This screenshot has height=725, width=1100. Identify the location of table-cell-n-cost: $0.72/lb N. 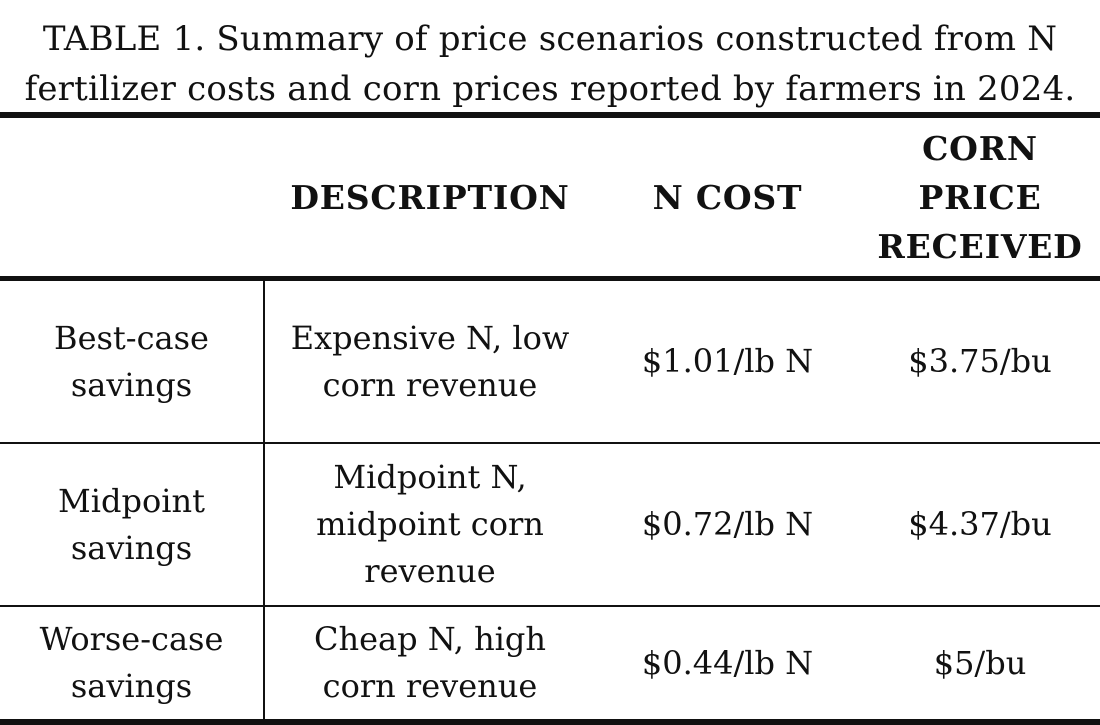
(727, 524).